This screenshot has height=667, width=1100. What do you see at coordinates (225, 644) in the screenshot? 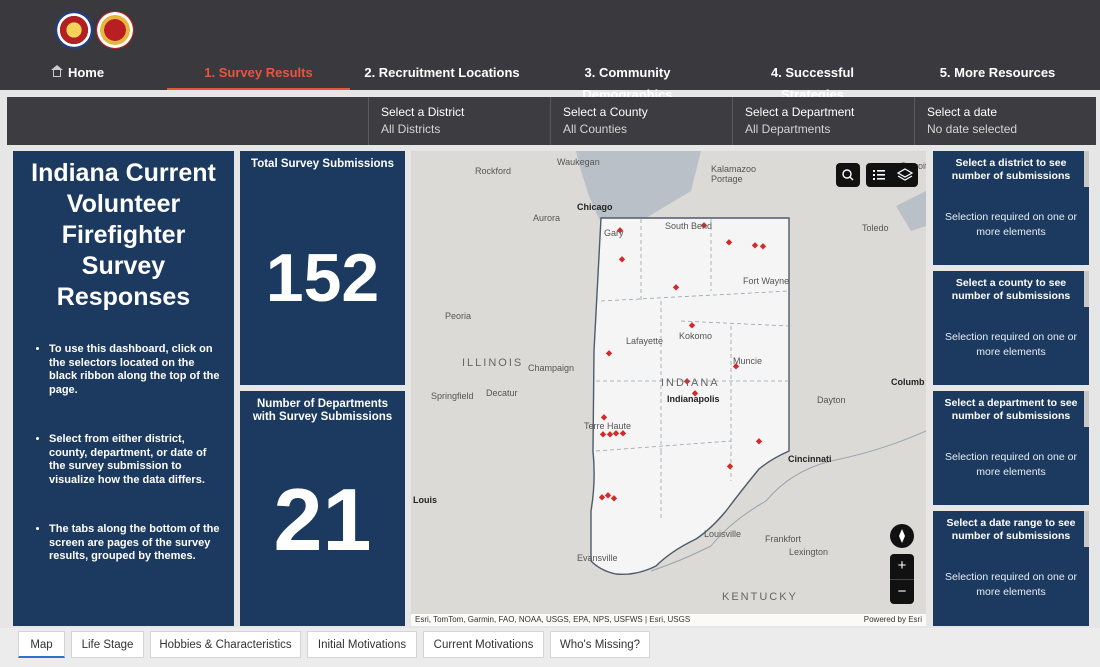
I see `tab-hobbies-characteristics: Hobbies & Characteristics` at bounding box center [225, 644].